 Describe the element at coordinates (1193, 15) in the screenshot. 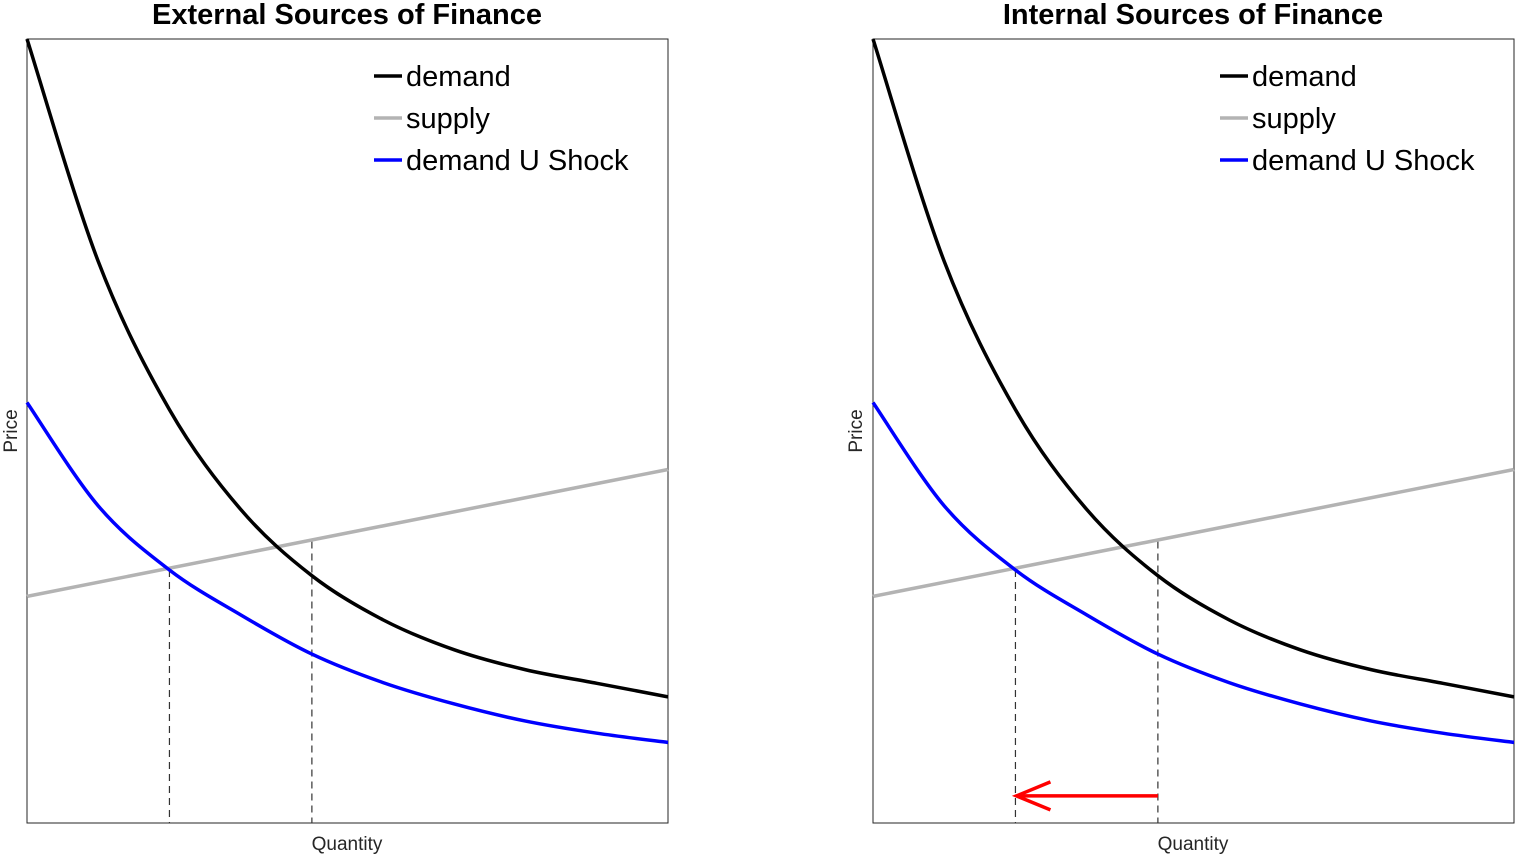

I see `chart-title: Internal Sources of Finance` at that location.